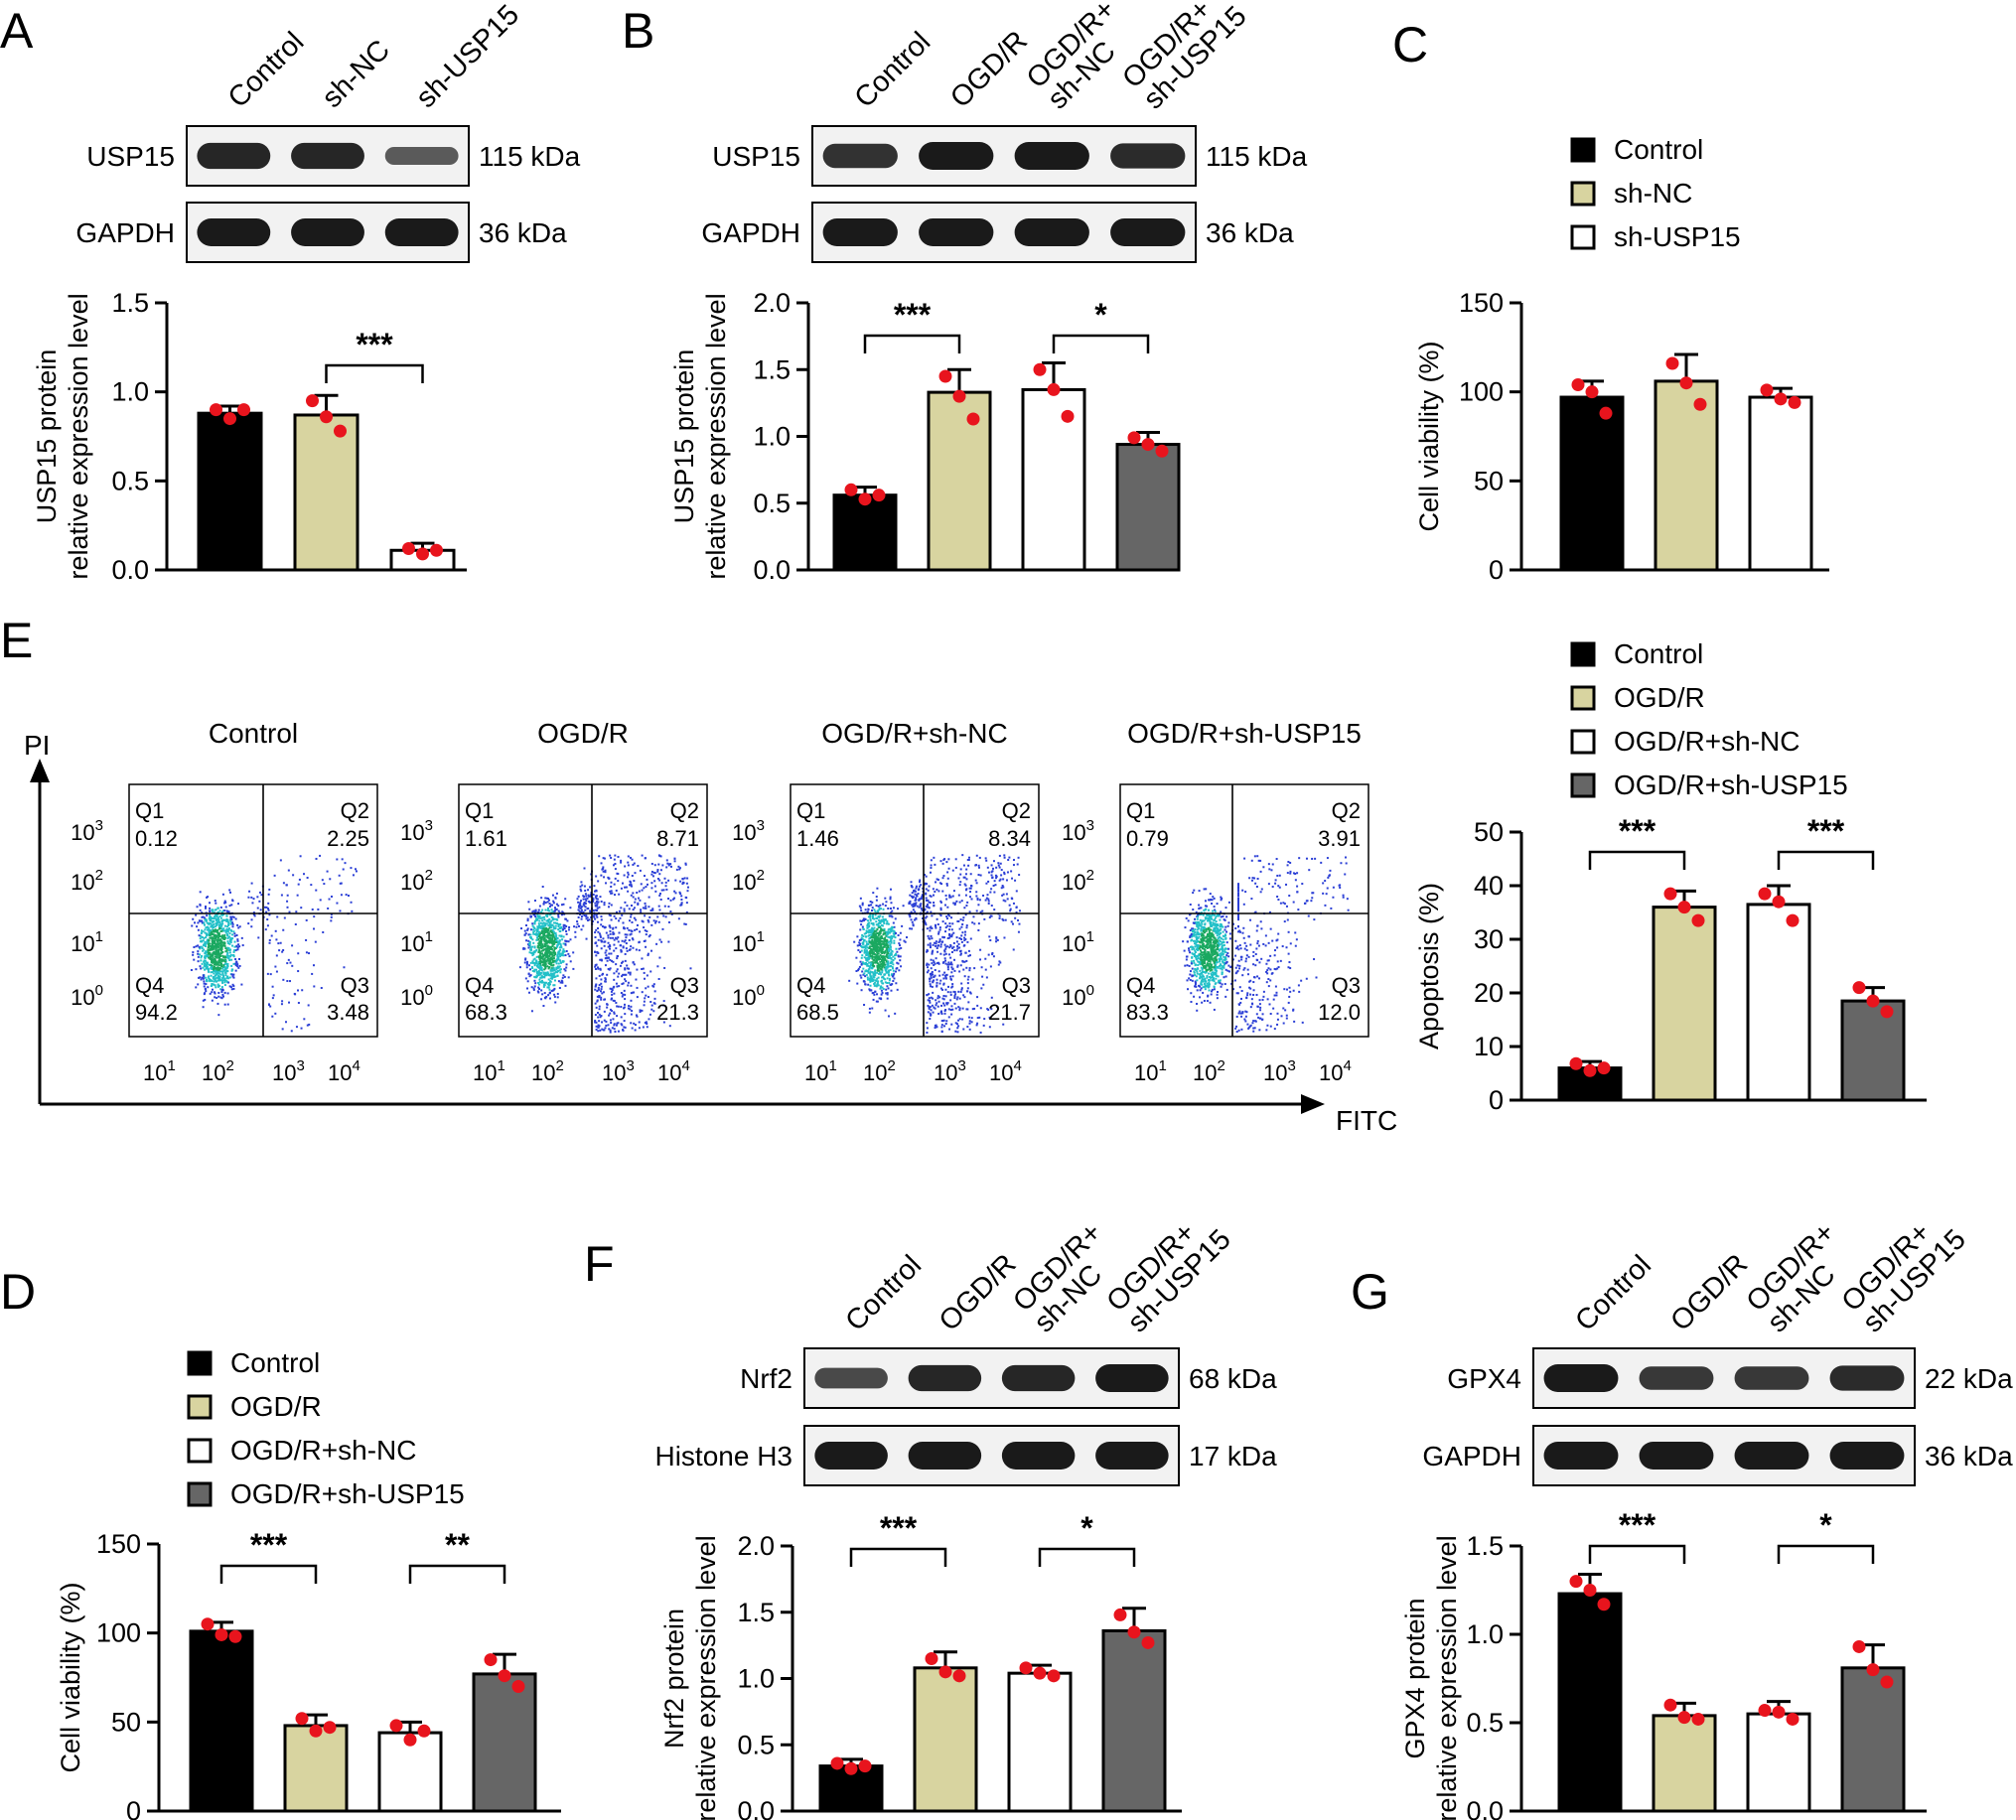 This screenshot has height=1820, width=2016. Describe the element at coordinates (865, 1766) in the screenshot. I see `data-point` at that location.